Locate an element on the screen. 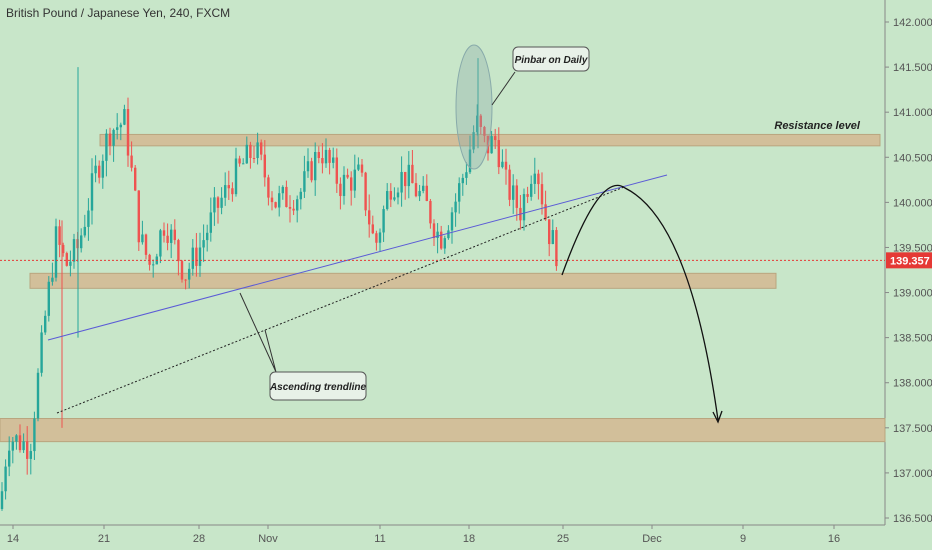 Image resolution: width=932 pixels, height=550 pixels. pinbar-callout-text: Pinbar on Daily is located at coordinates (551, 60).